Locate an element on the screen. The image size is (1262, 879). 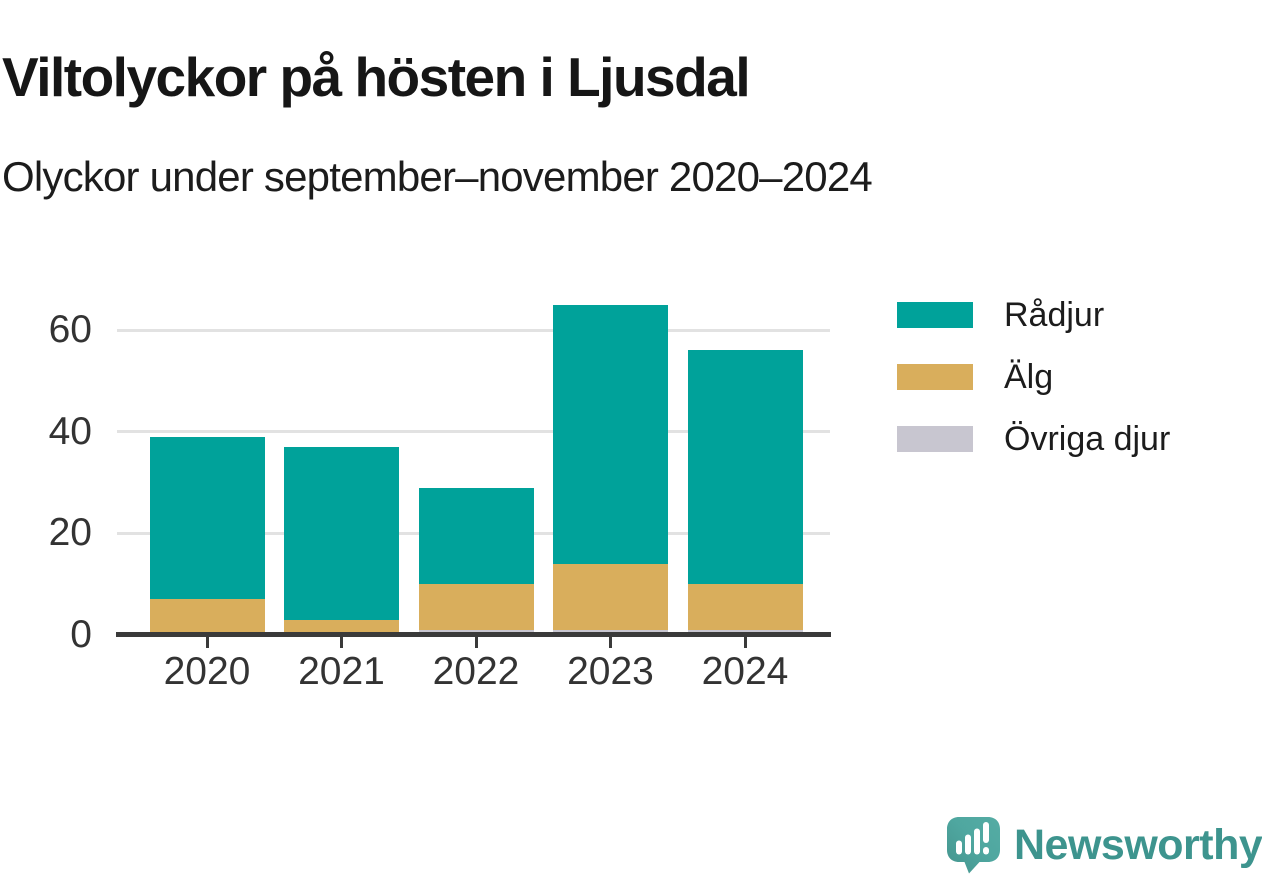
logo-exclamation-bar is located at coordinates (986, 832).